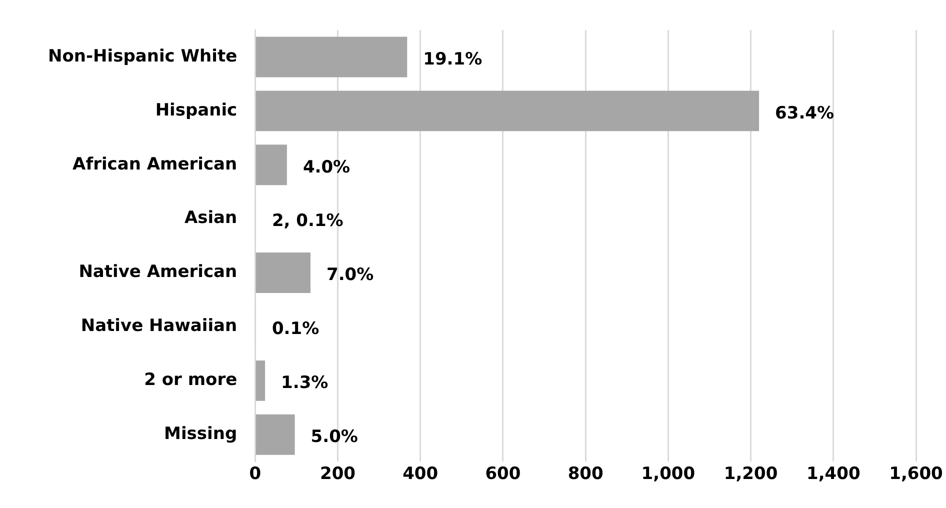  I want to click on annotation: 1.3%, so click(304, 383).